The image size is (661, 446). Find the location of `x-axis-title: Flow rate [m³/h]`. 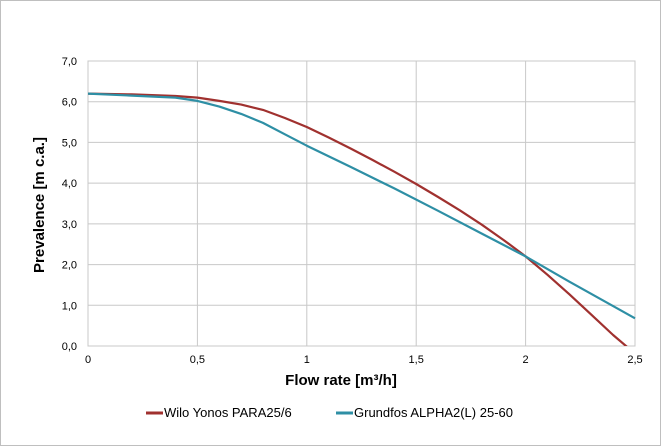

x-axis-title: Flow rate [m³/h] is located at coordinates (341, 380).